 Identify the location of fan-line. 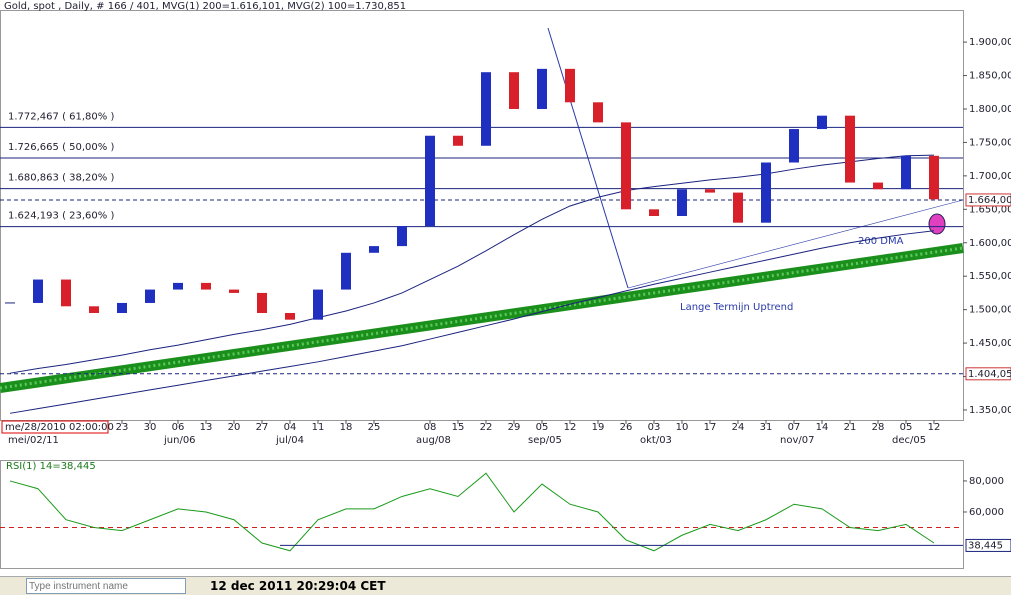
(795, 244).